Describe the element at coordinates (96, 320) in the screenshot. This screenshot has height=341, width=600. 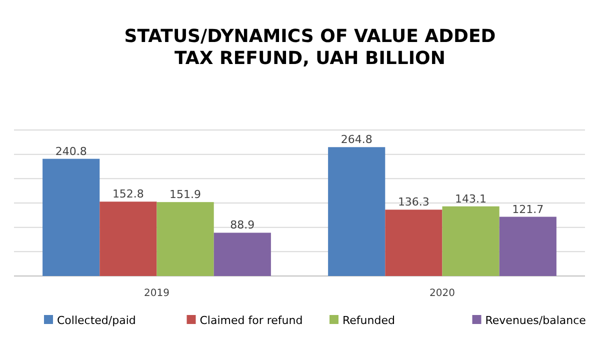
I see `legend-label: Collected/paid` at that location.